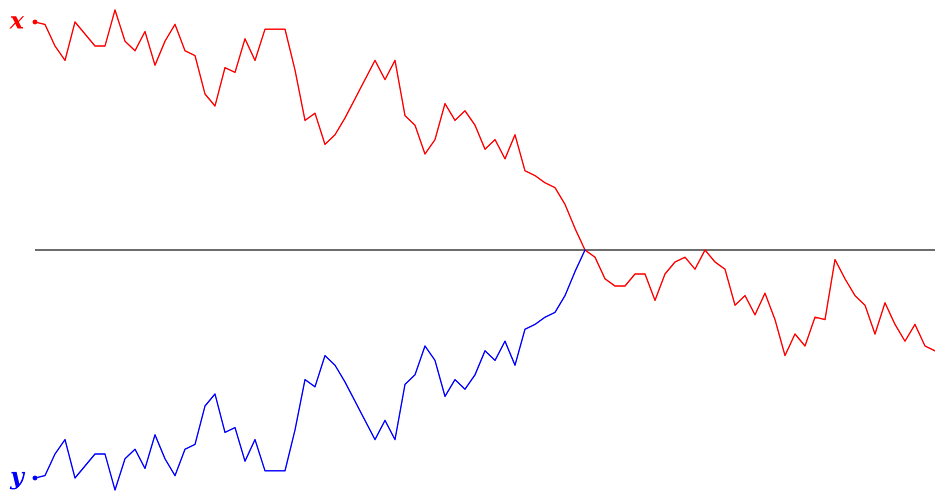 This screenshot has height=491, width=935. Describe the element at coordinates (18, 481) in the screenshot. I see `series-label: y` at that location.